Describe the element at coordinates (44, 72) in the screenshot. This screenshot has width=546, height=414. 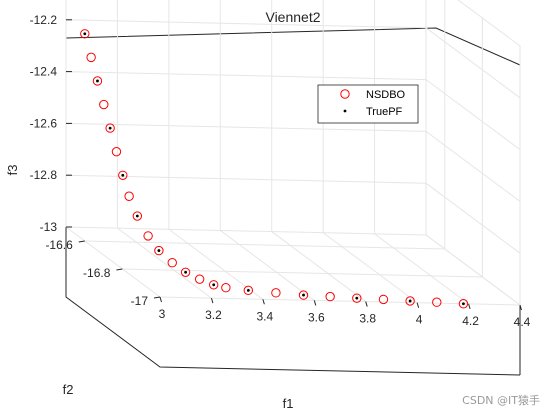
I see `z-tick-label: -12.4` at that location.